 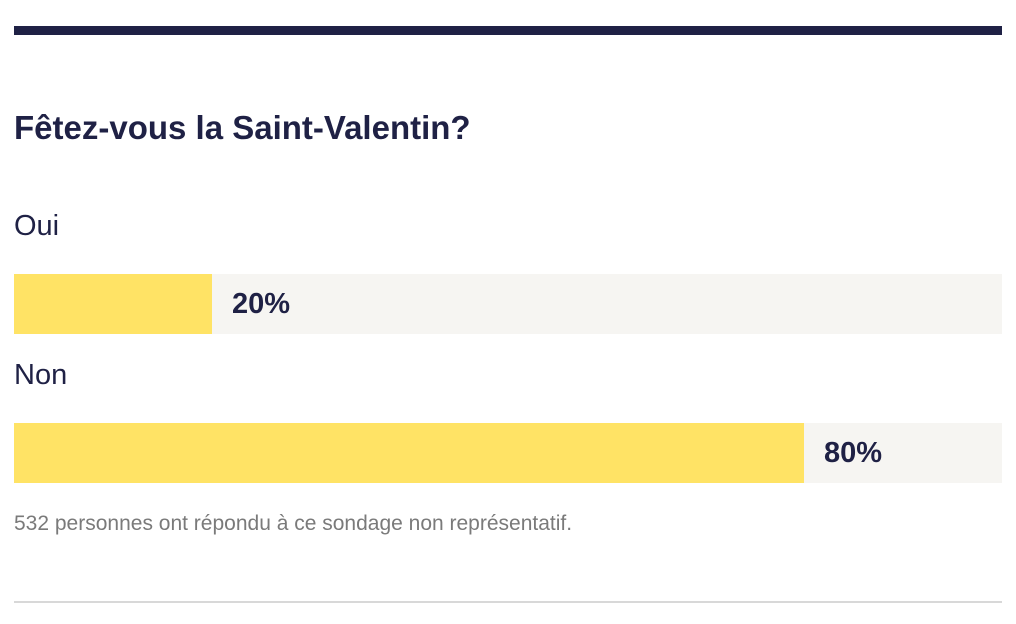 What do you see at coordinates (508, 30) in the screenshot?
I see `top-accent-rule` at bounding box center [508, 30].